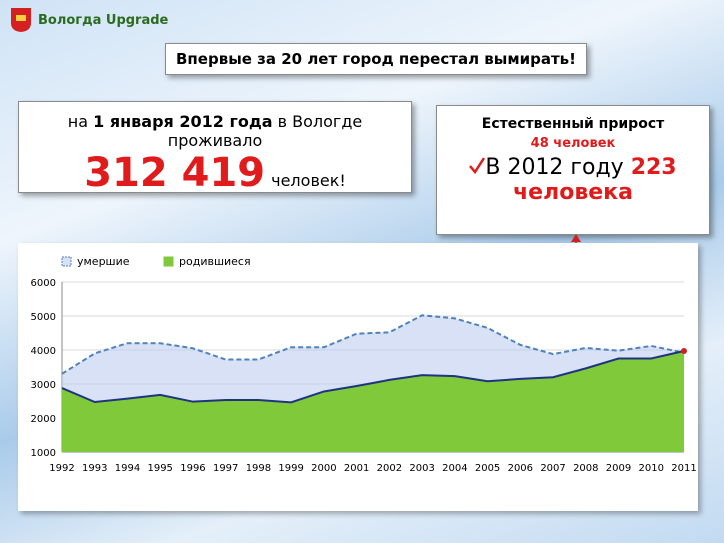 This screenshot has height=543, width=724. Describe the element at coordinates (308, 180) in the screenshot. I see `unit: человек!` at that location.